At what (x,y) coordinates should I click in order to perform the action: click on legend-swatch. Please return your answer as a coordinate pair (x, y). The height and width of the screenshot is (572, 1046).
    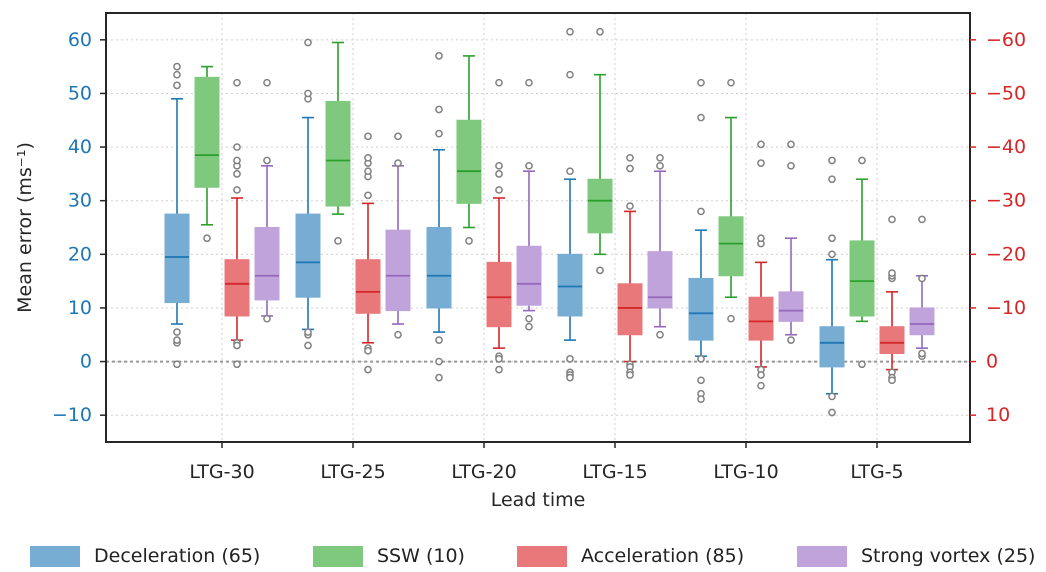
    Looking at the image, I should click on (338, 556).